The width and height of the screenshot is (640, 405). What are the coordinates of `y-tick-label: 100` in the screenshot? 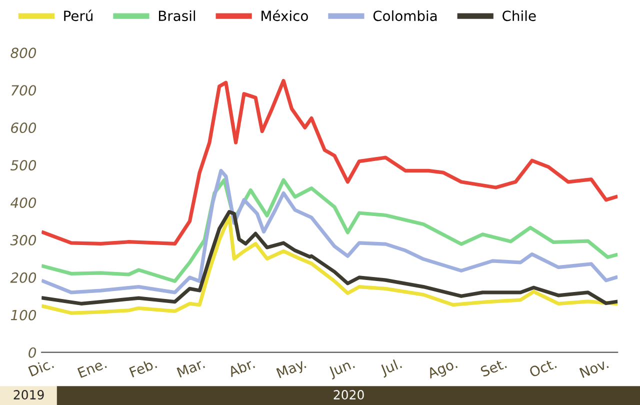 It's located at (23, 315).